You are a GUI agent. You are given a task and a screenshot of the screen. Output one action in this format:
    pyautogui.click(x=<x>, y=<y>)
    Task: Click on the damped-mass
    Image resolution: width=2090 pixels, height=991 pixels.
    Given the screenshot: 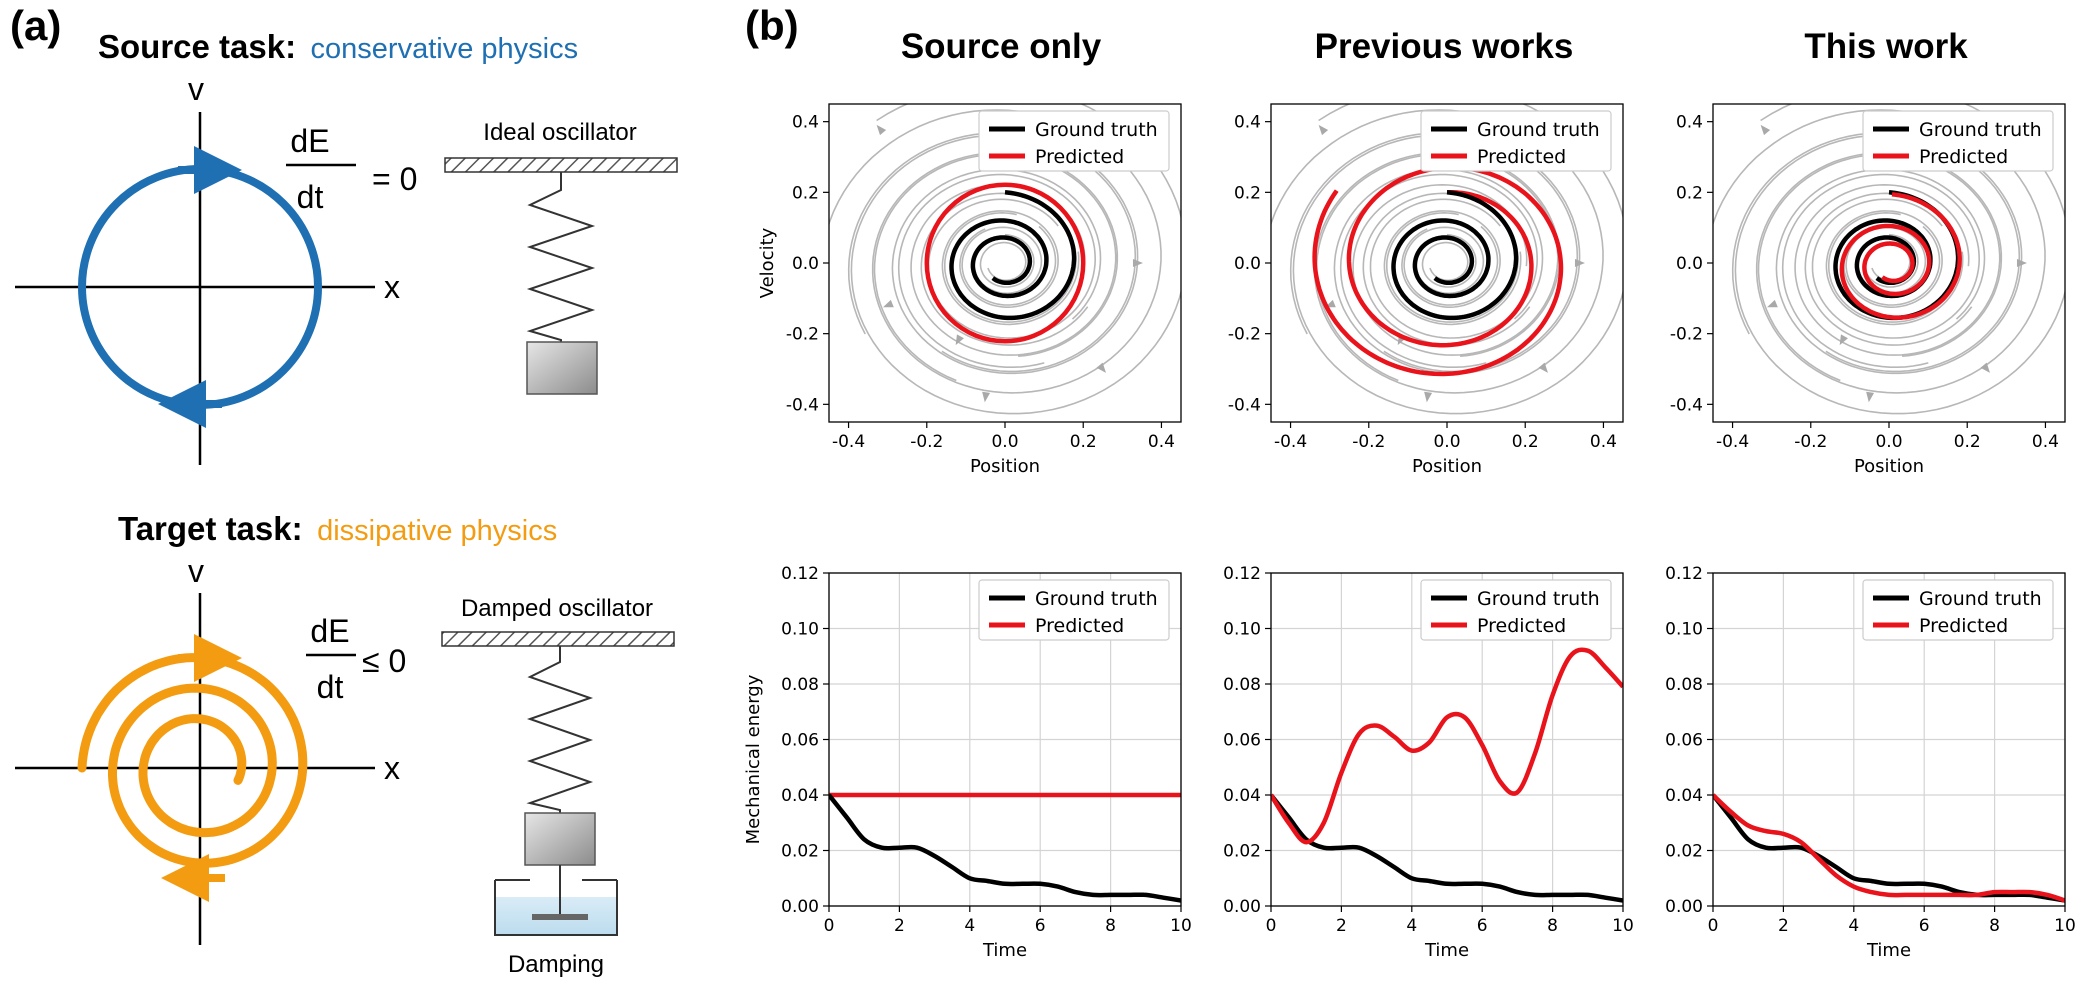 What is the action you would take?
    pyautogui.click(x=560, y=839)
    